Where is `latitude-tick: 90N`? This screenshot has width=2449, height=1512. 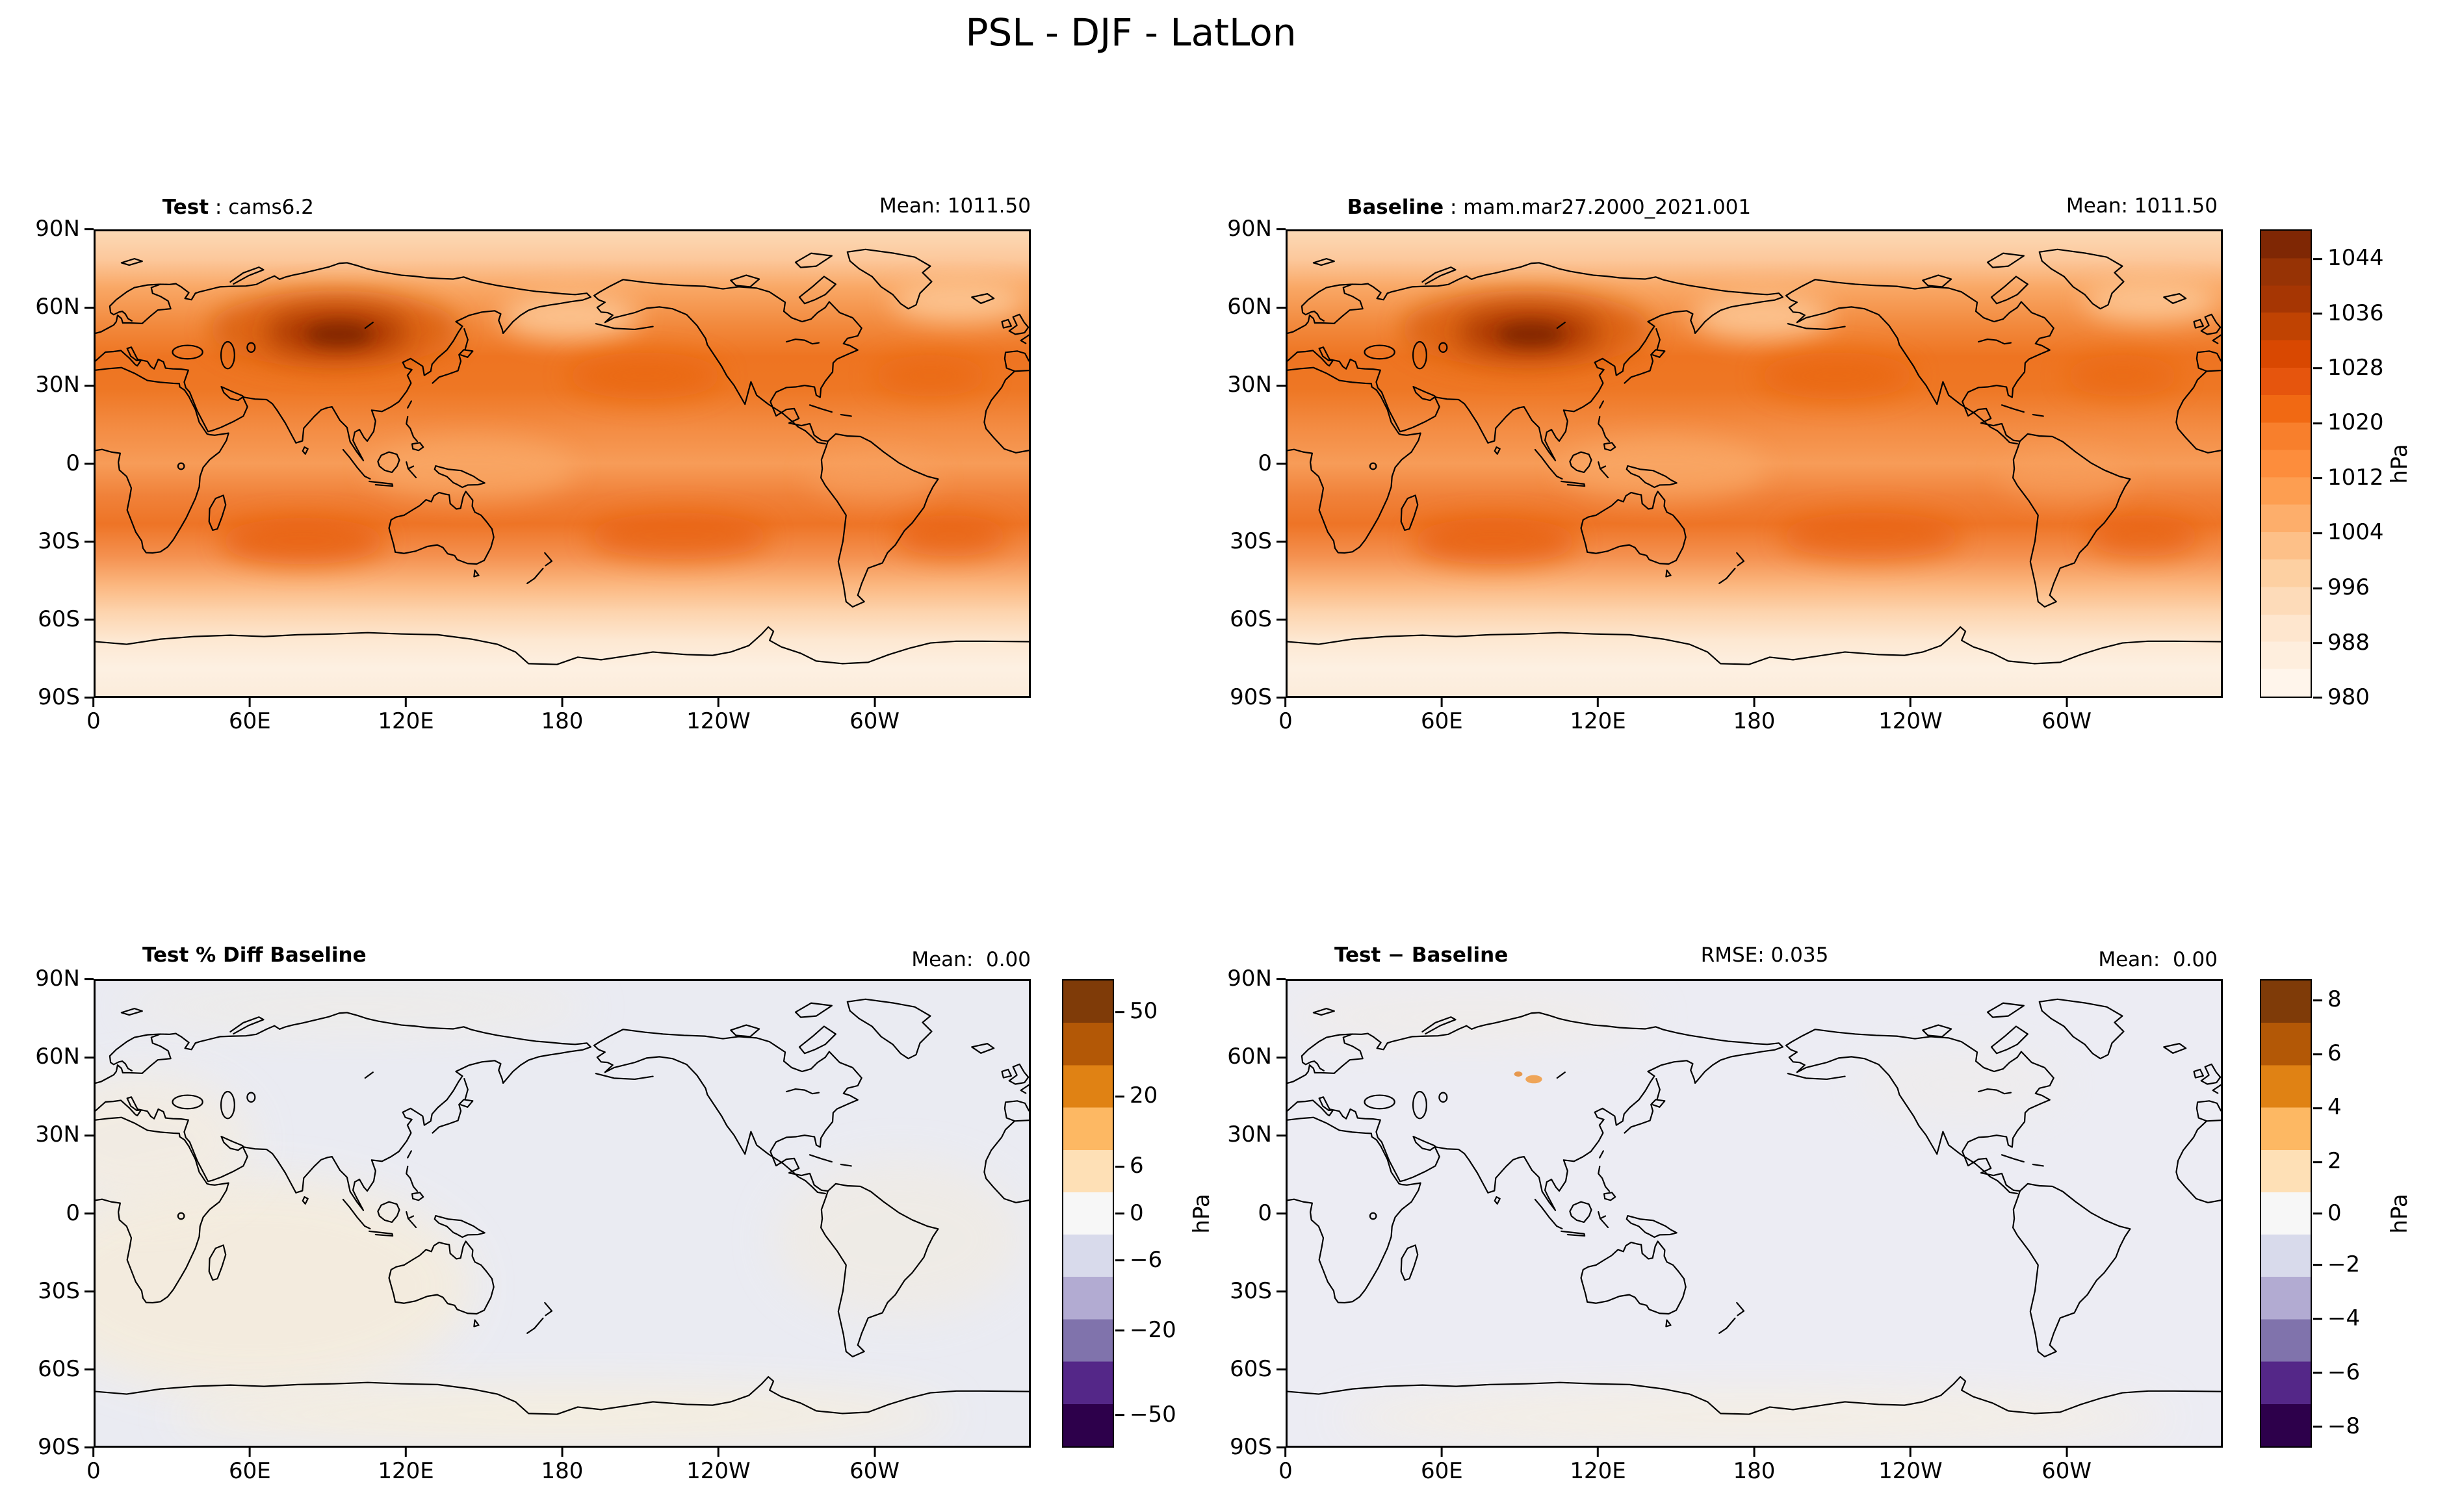 latitude-tick: 90N is located at coordinates (1257, 979).